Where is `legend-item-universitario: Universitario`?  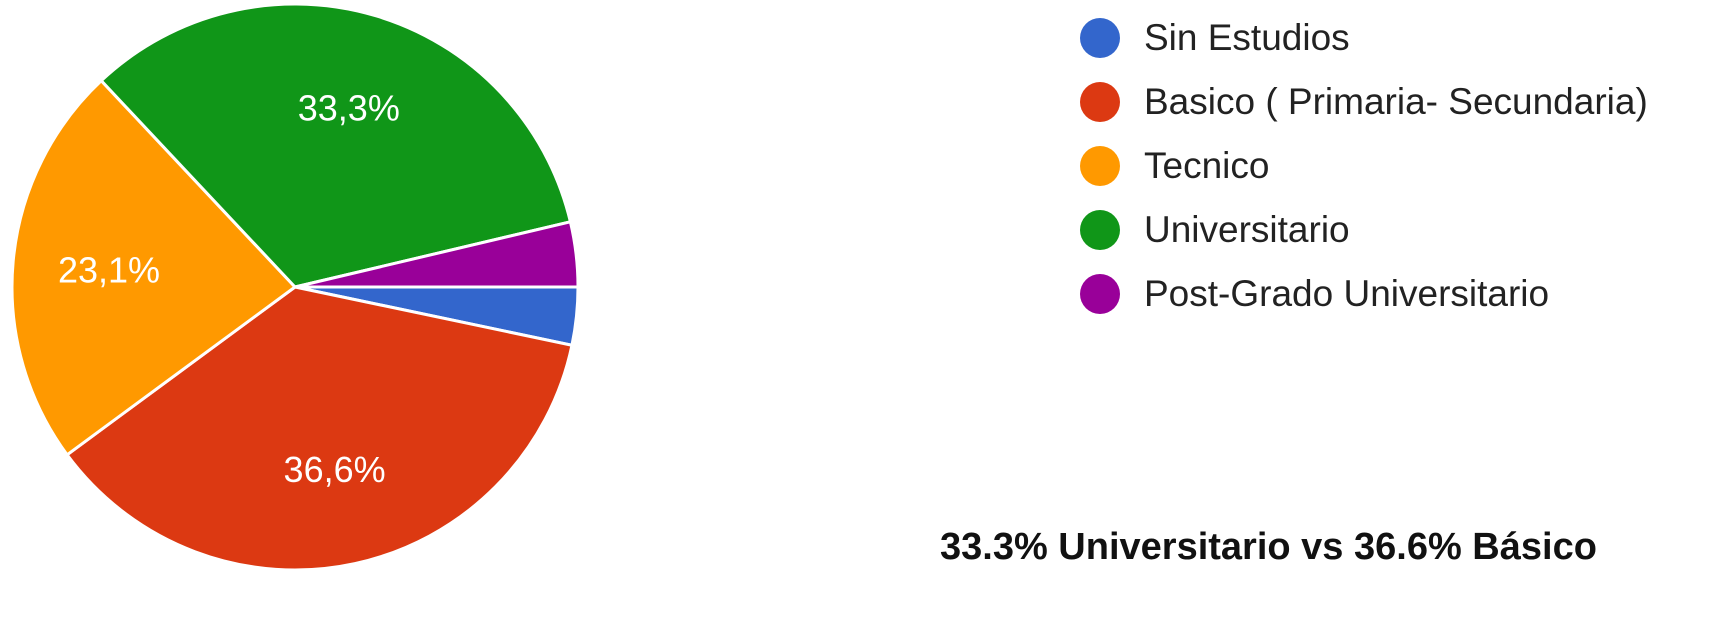 legend-item-universitario: Universitario is located at coordinates (1390, 230).